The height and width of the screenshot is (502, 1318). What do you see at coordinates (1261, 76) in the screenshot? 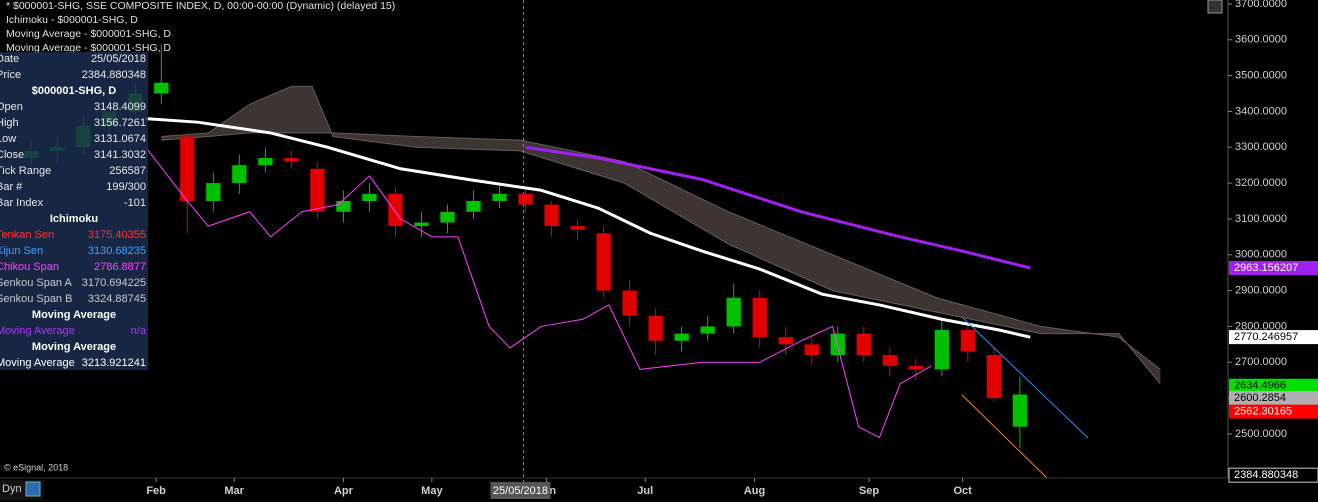
I see `y-tick-label: 3500.0000` at bounding box center [1261, 76].